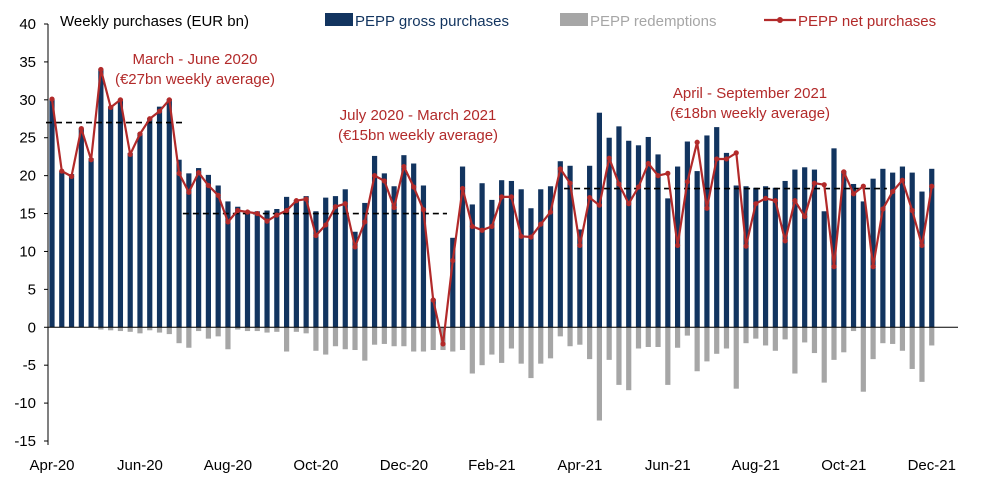 The image size is (986, 486). What do you see at coordinates (339, 19) in the screenshot?
I see `legend-swatch` at bounding box center [339, 19].